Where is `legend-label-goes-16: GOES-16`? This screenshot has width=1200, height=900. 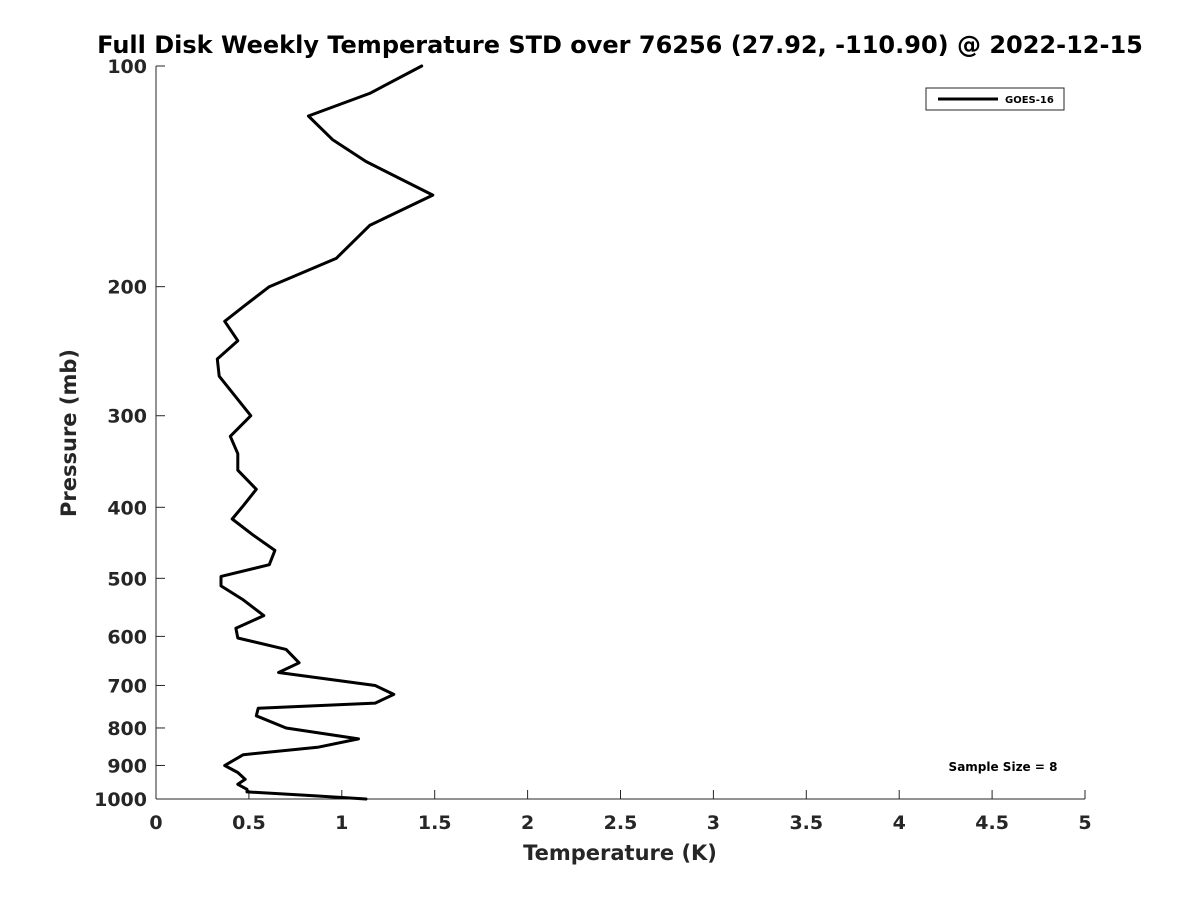
legend-label-goes-16: GOES-16 is located at coordinates (1029, 100).